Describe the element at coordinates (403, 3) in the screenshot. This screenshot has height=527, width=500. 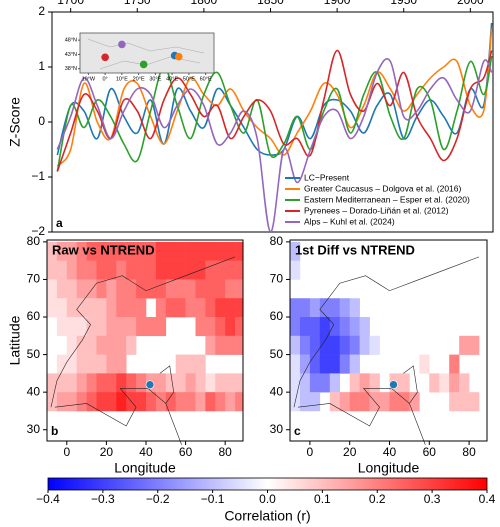
I see `x-tick-label: 1950` at that location.